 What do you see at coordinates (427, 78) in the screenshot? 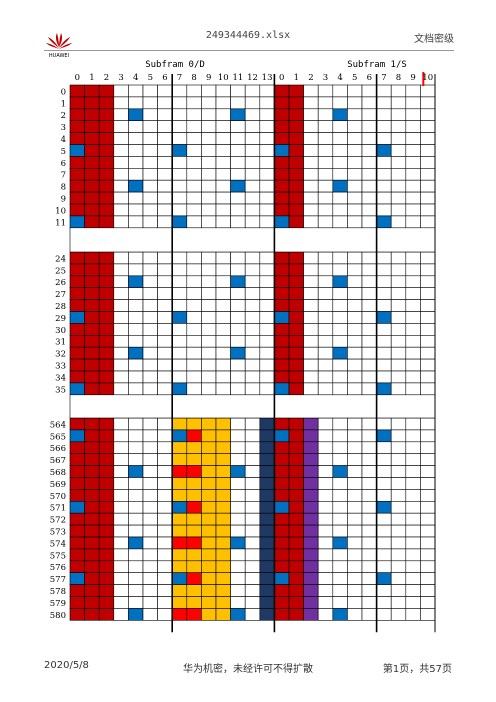
I see `column-label: 10` at bounding box center [427, 78].